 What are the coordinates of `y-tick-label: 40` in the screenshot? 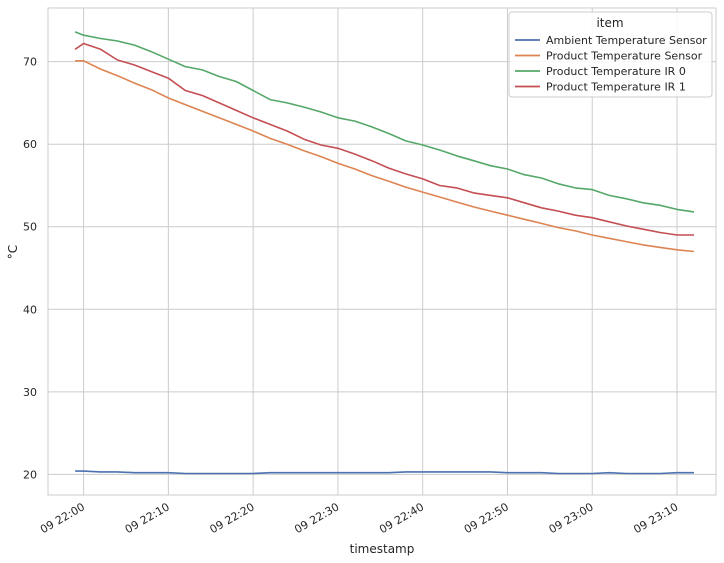 It's located at (30, 309).